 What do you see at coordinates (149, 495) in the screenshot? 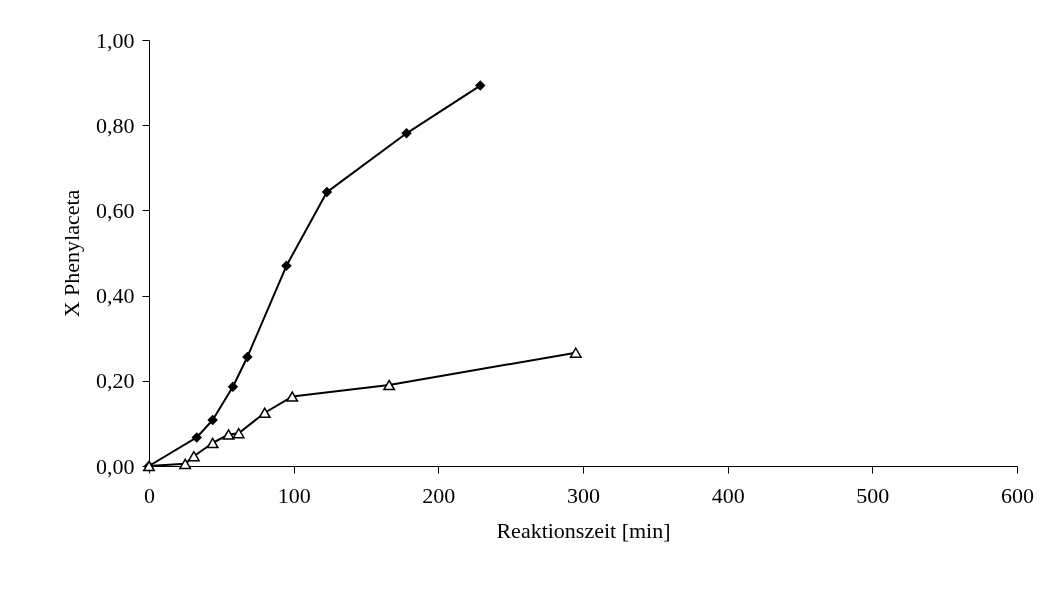
I see `x-tick-label: 0` at bounding box center [149, 495].